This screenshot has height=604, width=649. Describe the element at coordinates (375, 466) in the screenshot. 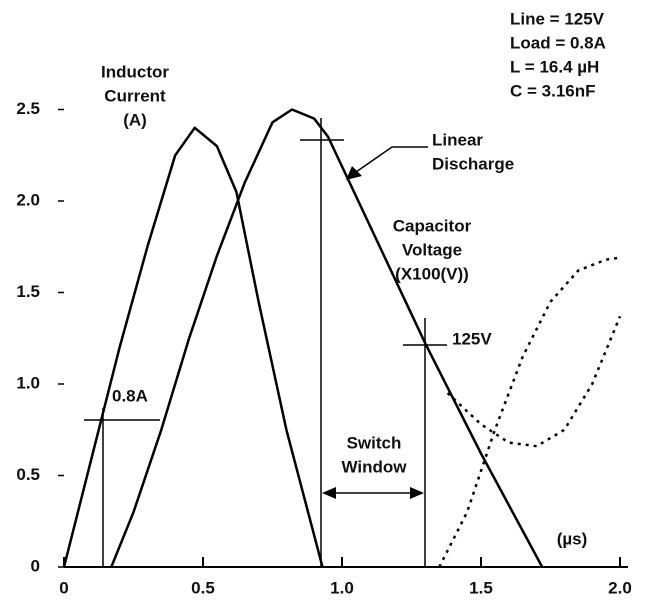

I see `annotation: Window` at that location.